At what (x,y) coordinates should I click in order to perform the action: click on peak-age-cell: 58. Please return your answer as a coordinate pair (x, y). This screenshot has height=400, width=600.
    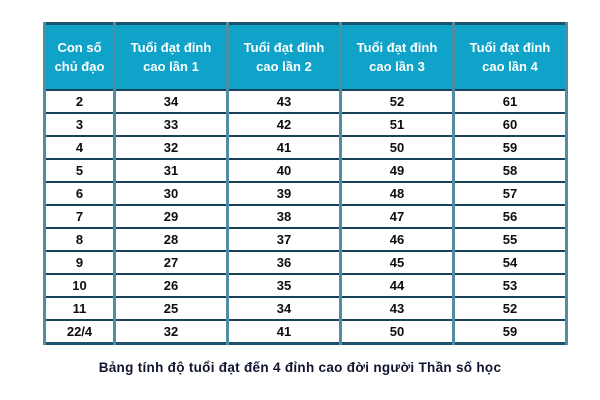
    Looking at the image, I should click on (510, 170).